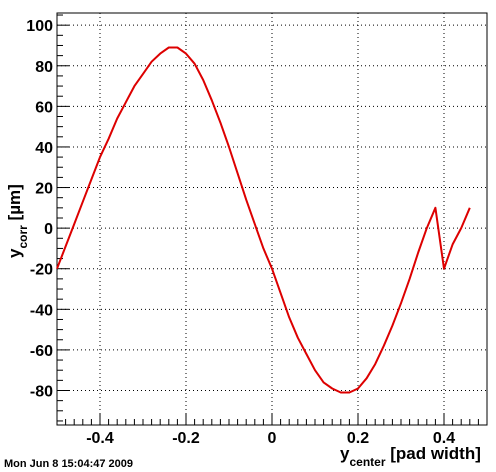 Image resolution: width=496 pixels, height=472 pixels. What do you see at coordinates (17, 221) in the screenshot?
I see `y-axis-title: ycorr [µm]` at bounding box center [17, 221].